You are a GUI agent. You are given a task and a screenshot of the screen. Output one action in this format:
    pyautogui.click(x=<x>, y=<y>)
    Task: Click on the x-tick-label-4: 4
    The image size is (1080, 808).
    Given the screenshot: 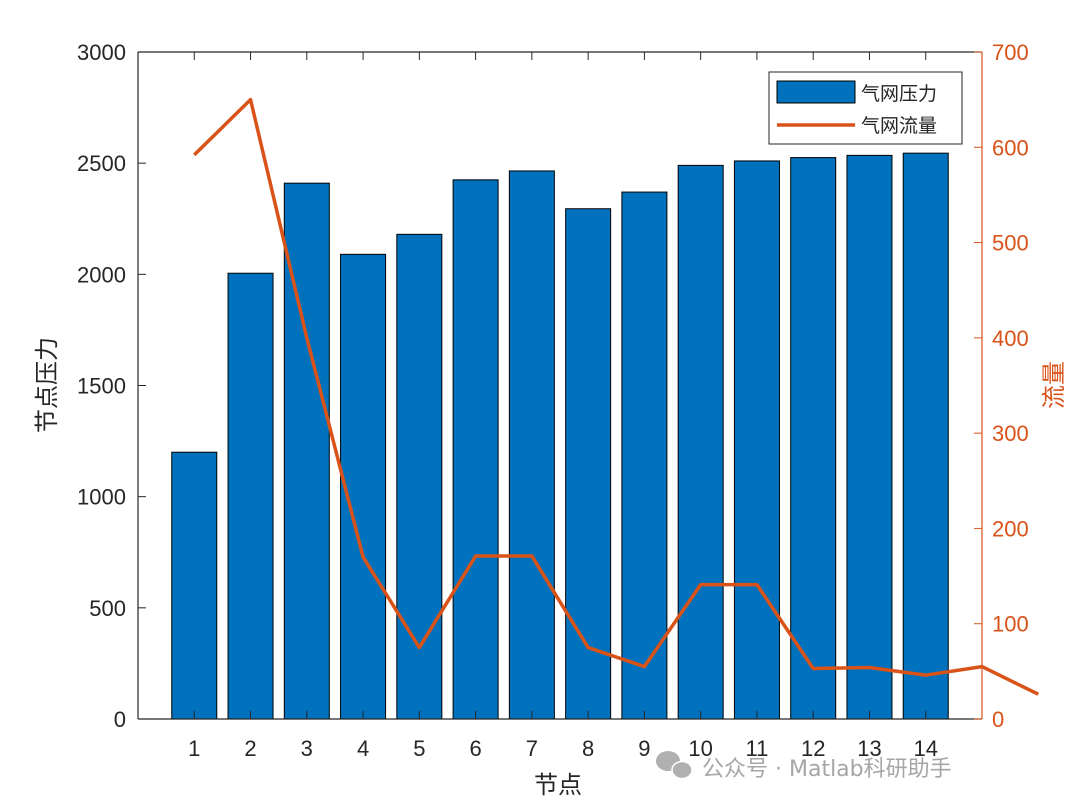 What is the action you would take?
    pyautogui.click(x=363, y=748)
    